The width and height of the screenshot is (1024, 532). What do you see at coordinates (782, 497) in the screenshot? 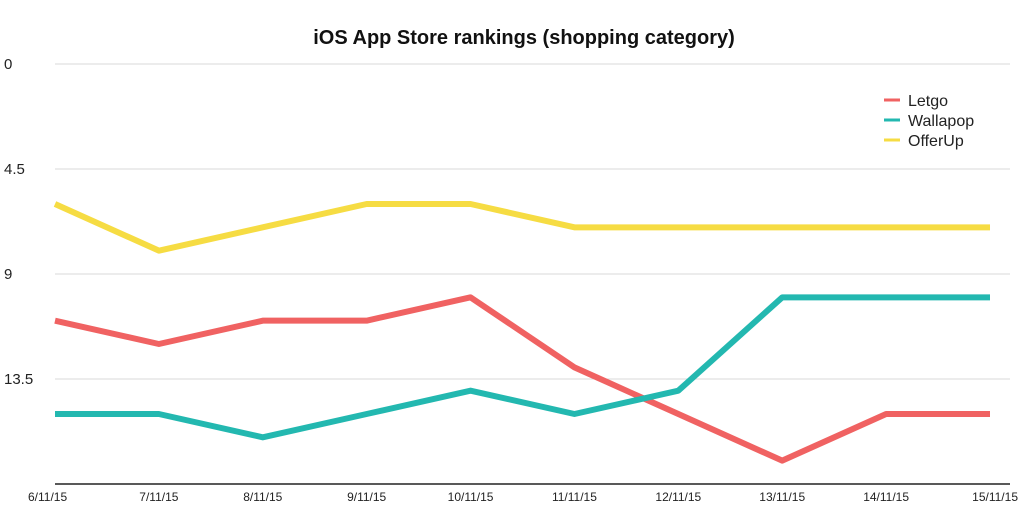
I see `x-tick-label: 13/11/15` at bounding box center [782, 497].